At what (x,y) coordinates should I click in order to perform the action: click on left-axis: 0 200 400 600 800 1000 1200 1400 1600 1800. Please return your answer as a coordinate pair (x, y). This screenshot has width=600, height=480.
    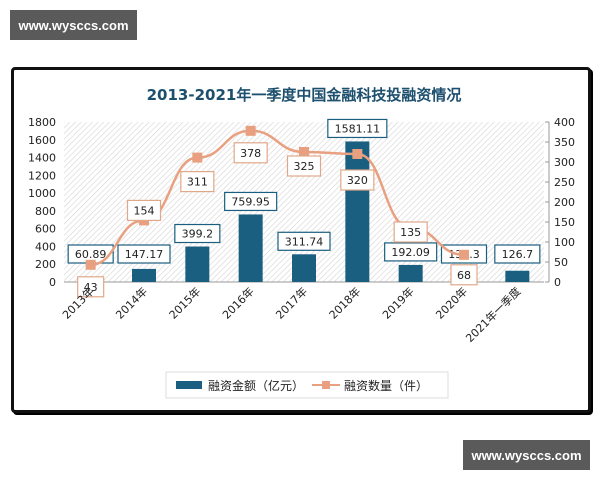
    Looking at the image, I should click on (42, 202).